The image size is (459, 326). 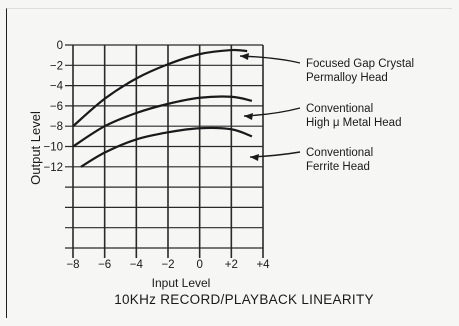 What do you see at coordinates (137, 265) in the screenshot?
I see `x-tick-label: −4` at bounding box center [137, 265].